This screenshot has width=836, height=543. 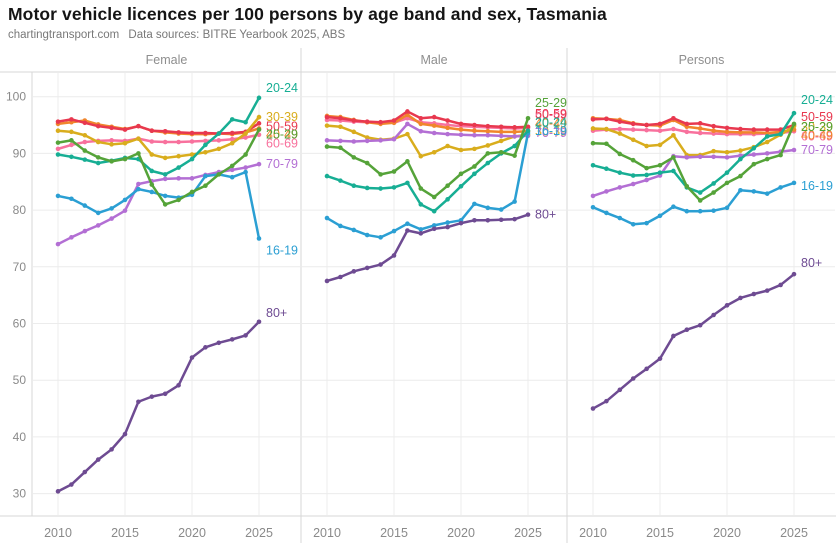 I want to click on point-80+-2013, so click(x=98, y=459).